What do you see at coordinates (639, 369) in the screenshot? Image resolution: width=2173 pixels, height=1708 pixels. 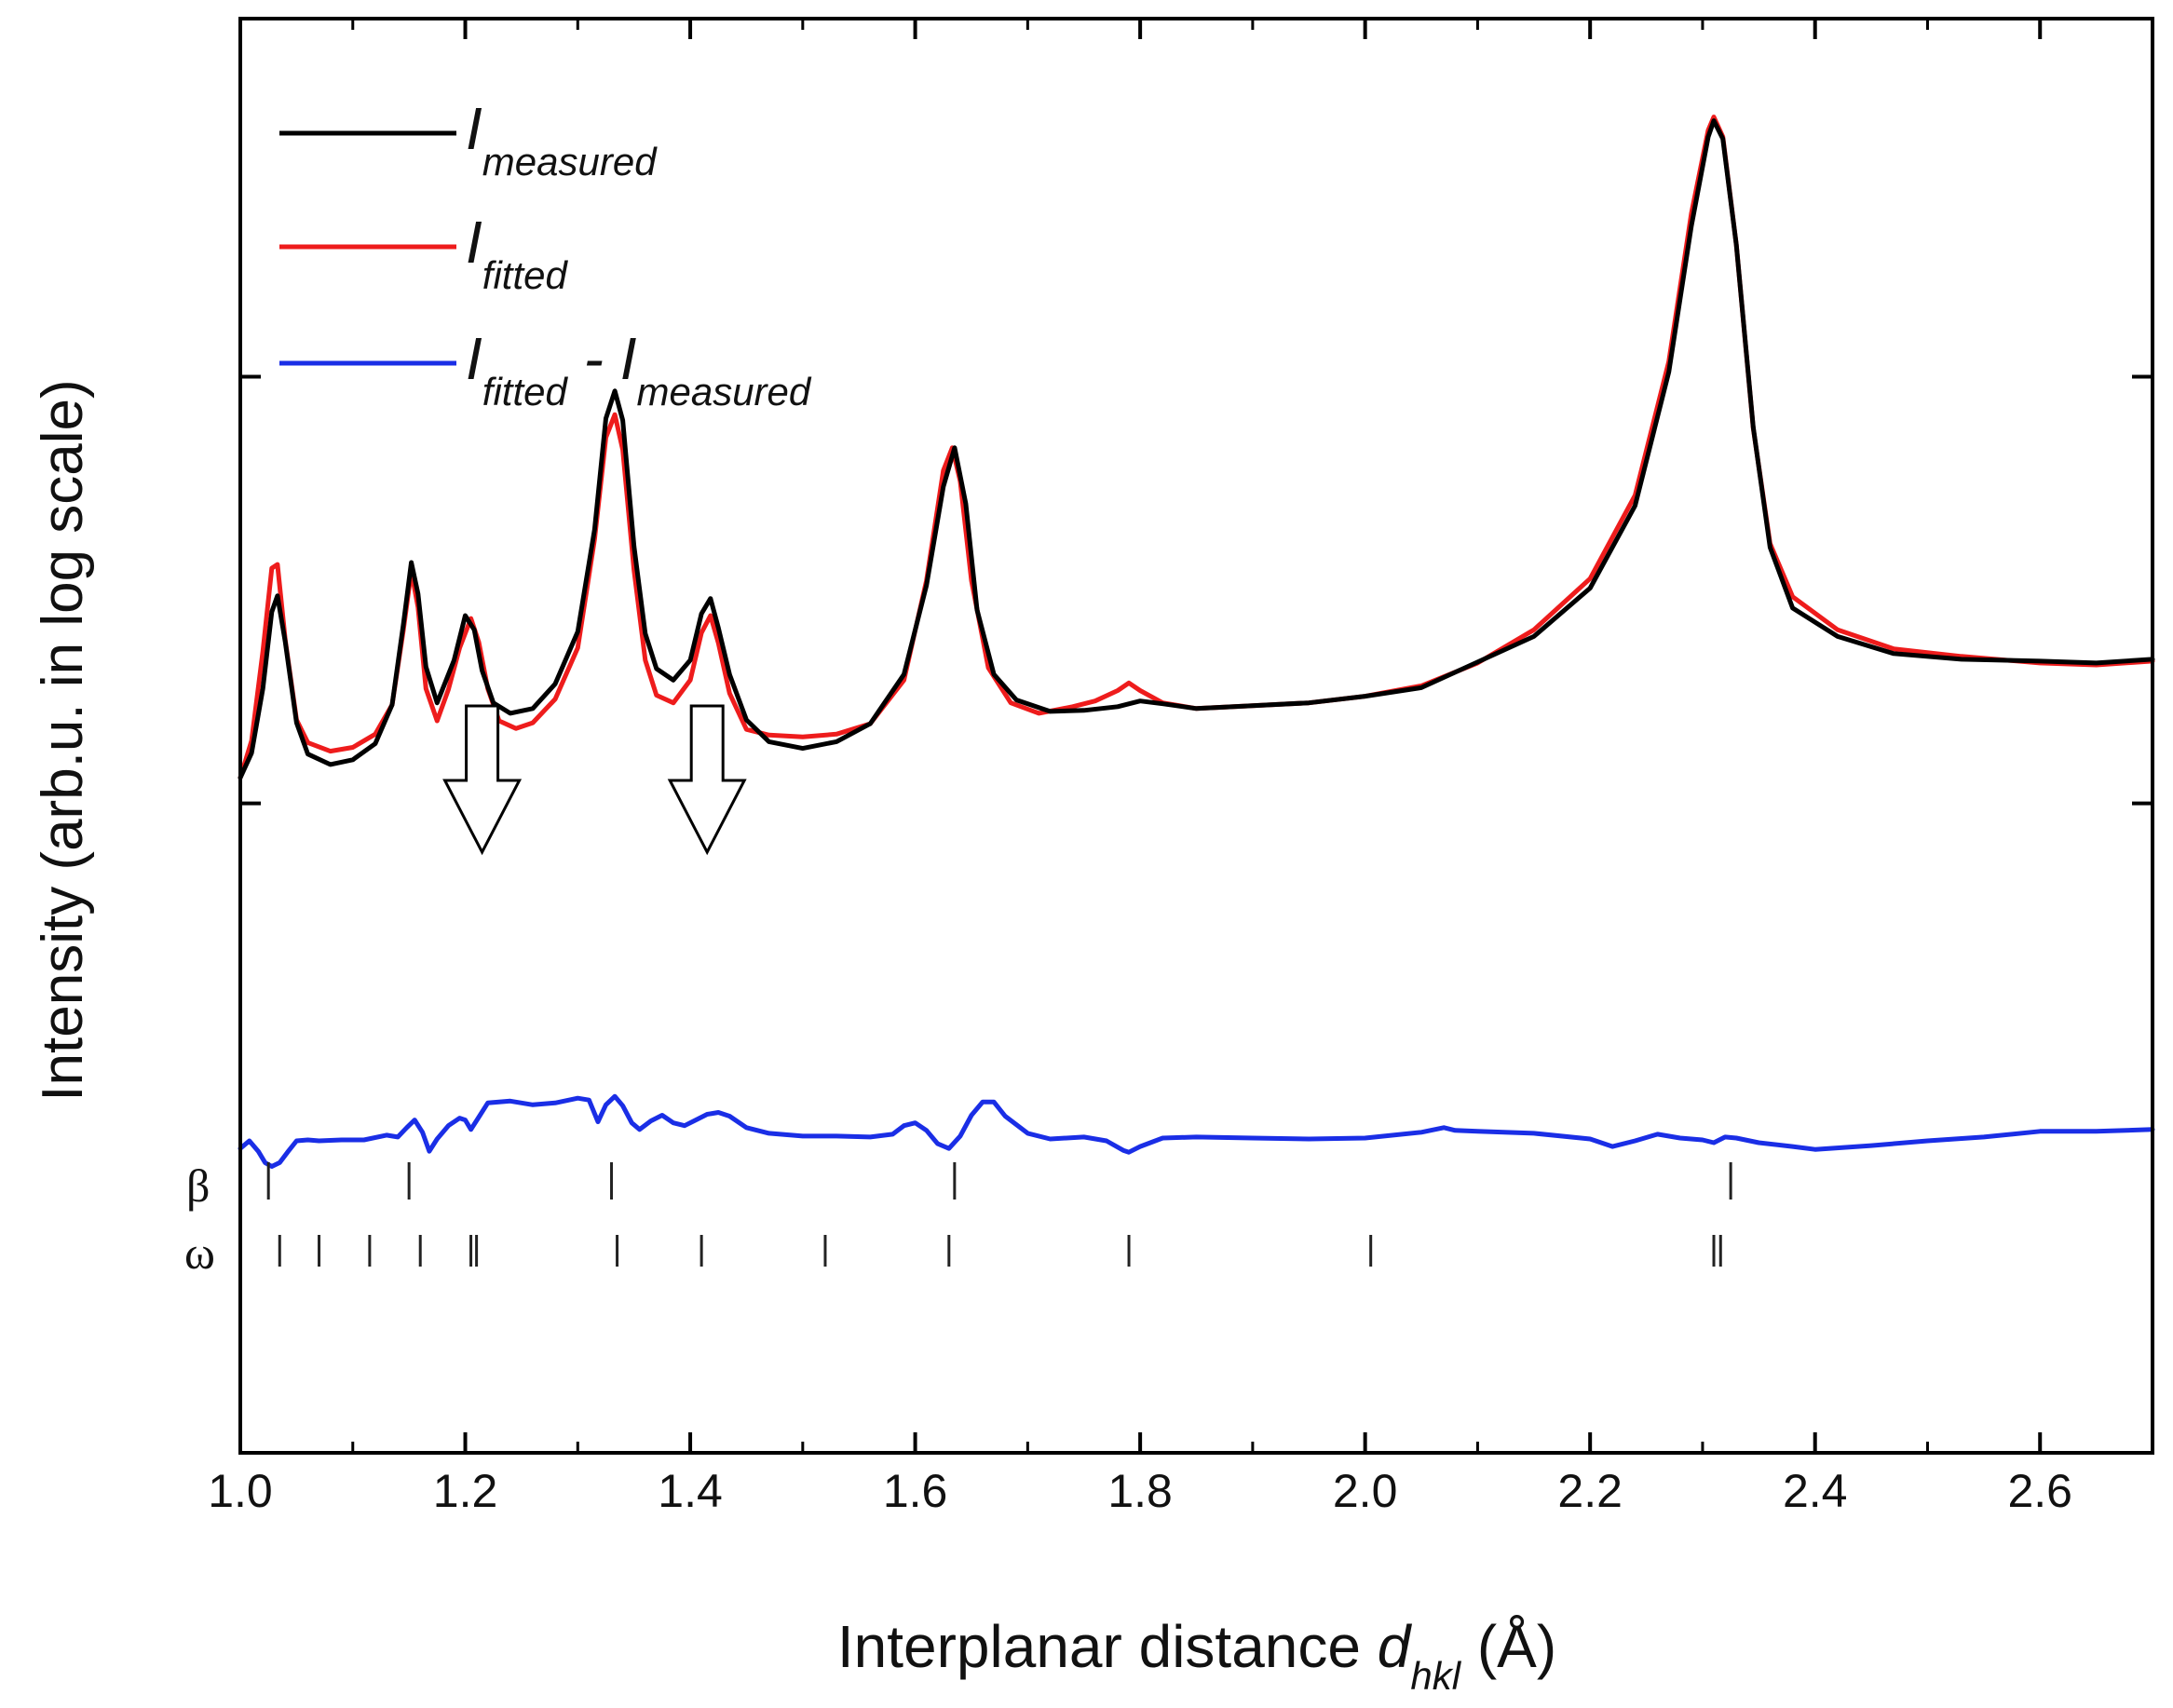 I see `legend-label-difference: Ifitted - Imeasured` at bounding box center [639, 369].